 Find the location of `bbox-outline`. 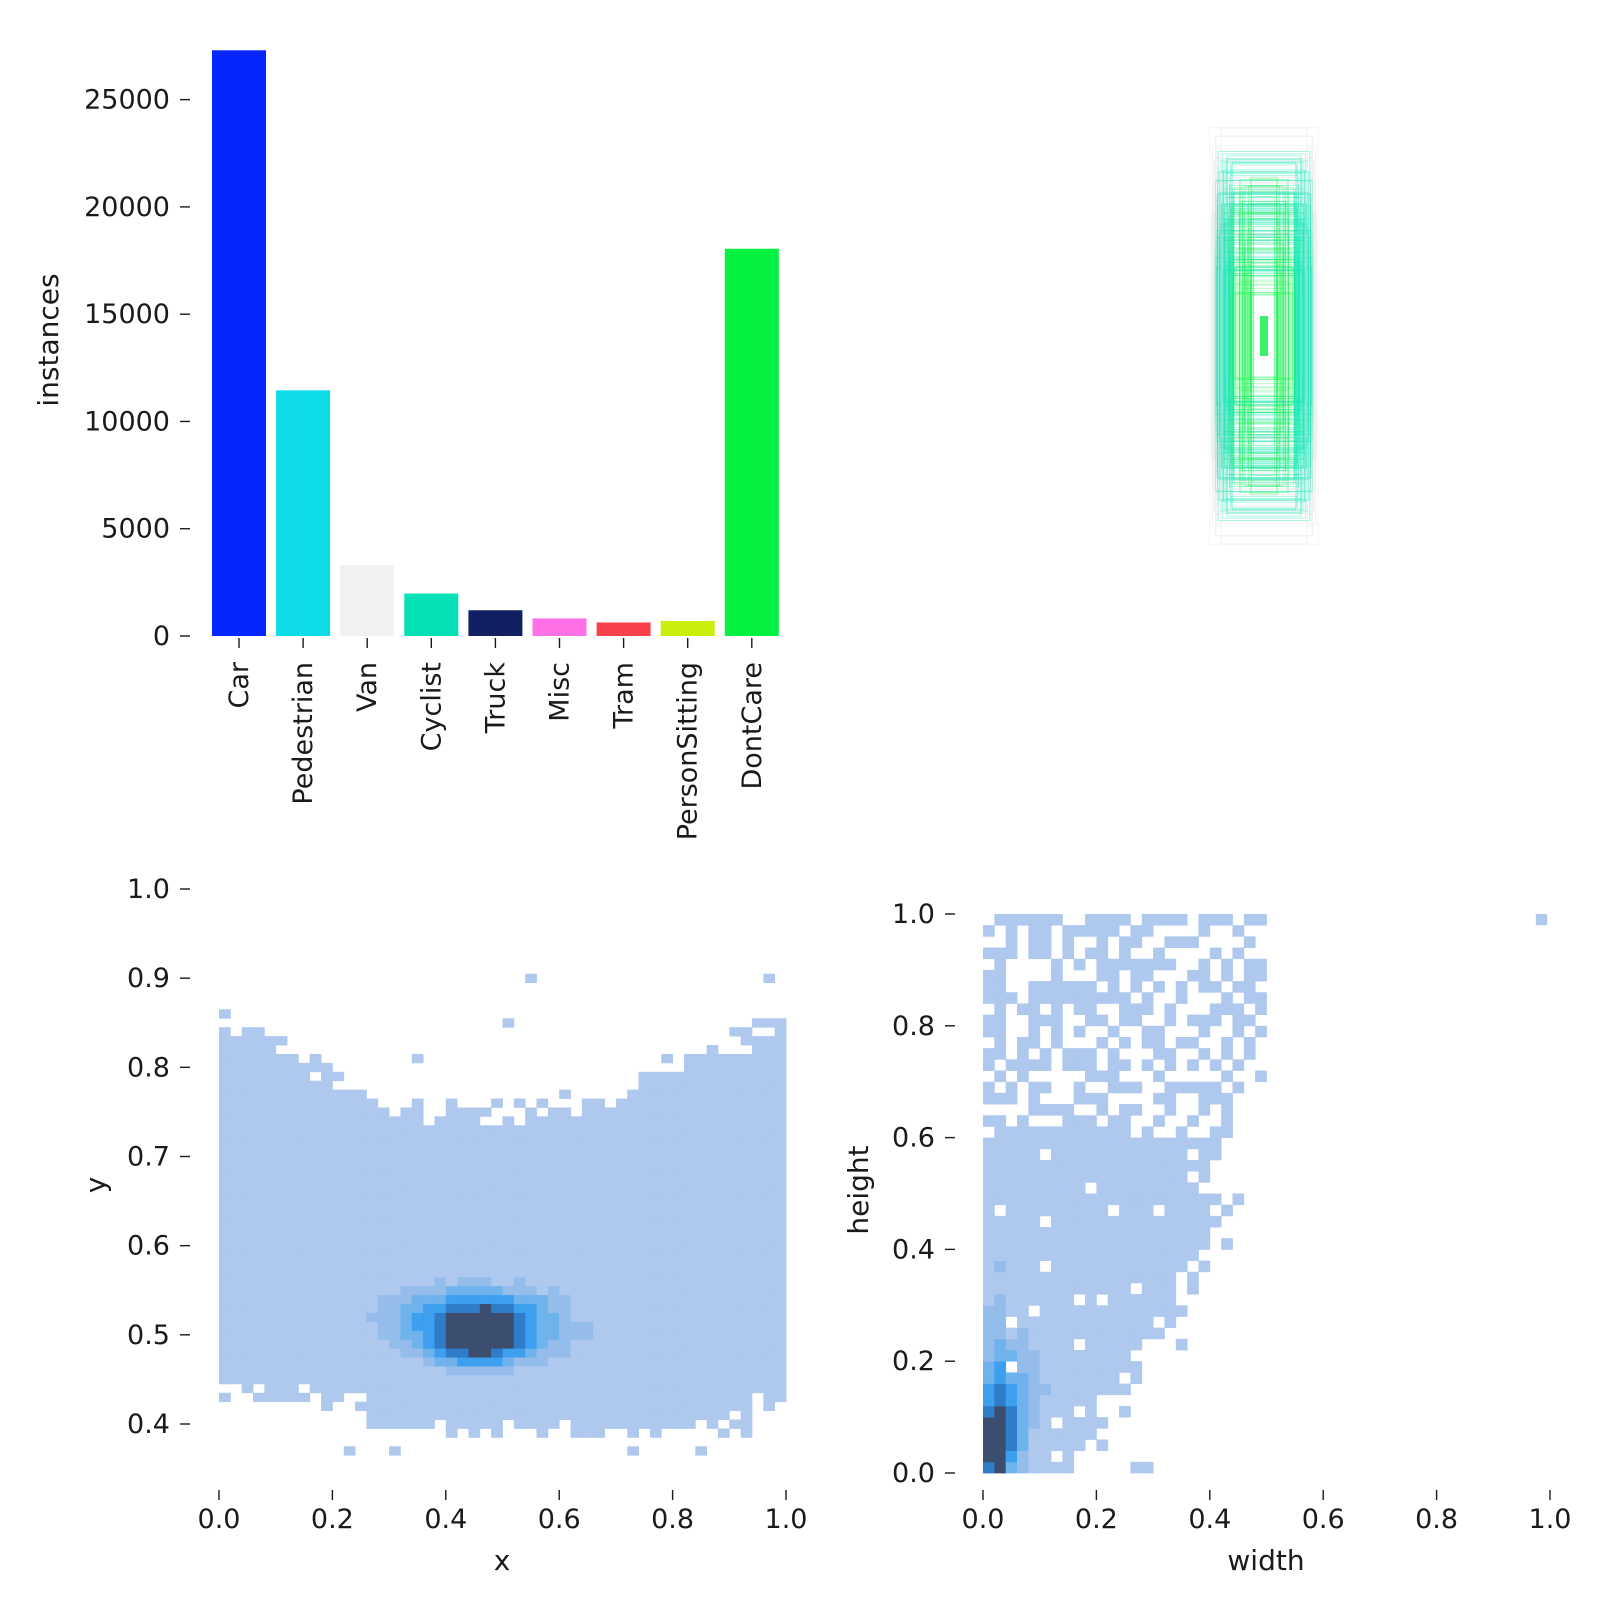

bbox-outline is located at coordinates (1264, 336).